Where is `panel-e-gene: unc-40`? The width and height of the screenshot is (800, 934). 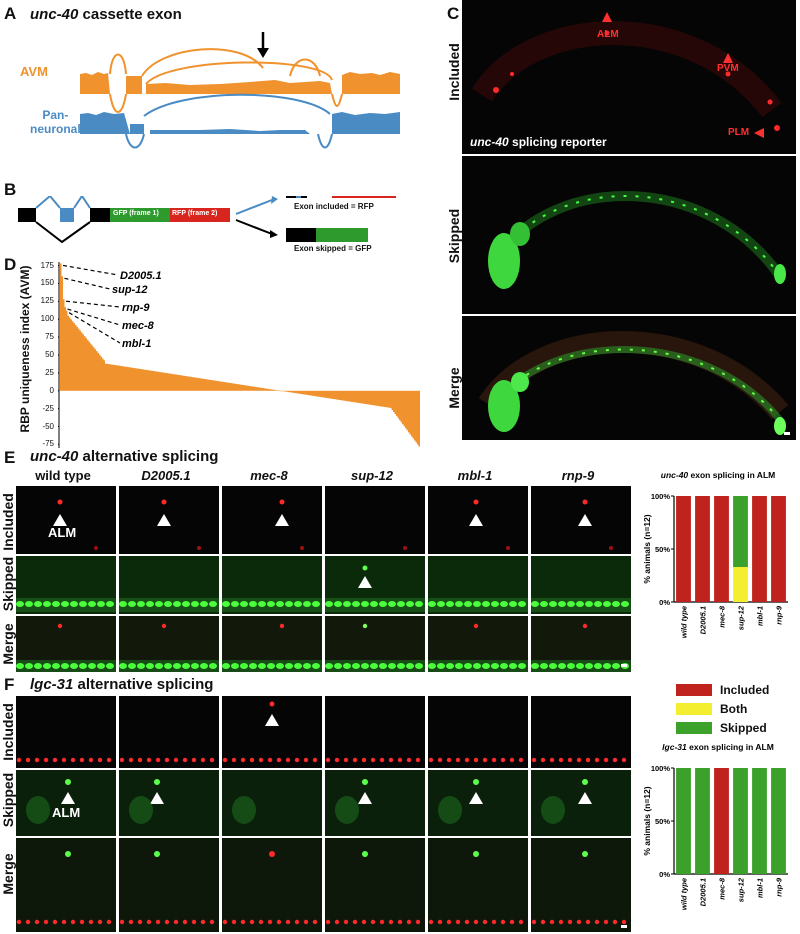
panel-e-gene: unc-40 is located at coordinates (54, 456).